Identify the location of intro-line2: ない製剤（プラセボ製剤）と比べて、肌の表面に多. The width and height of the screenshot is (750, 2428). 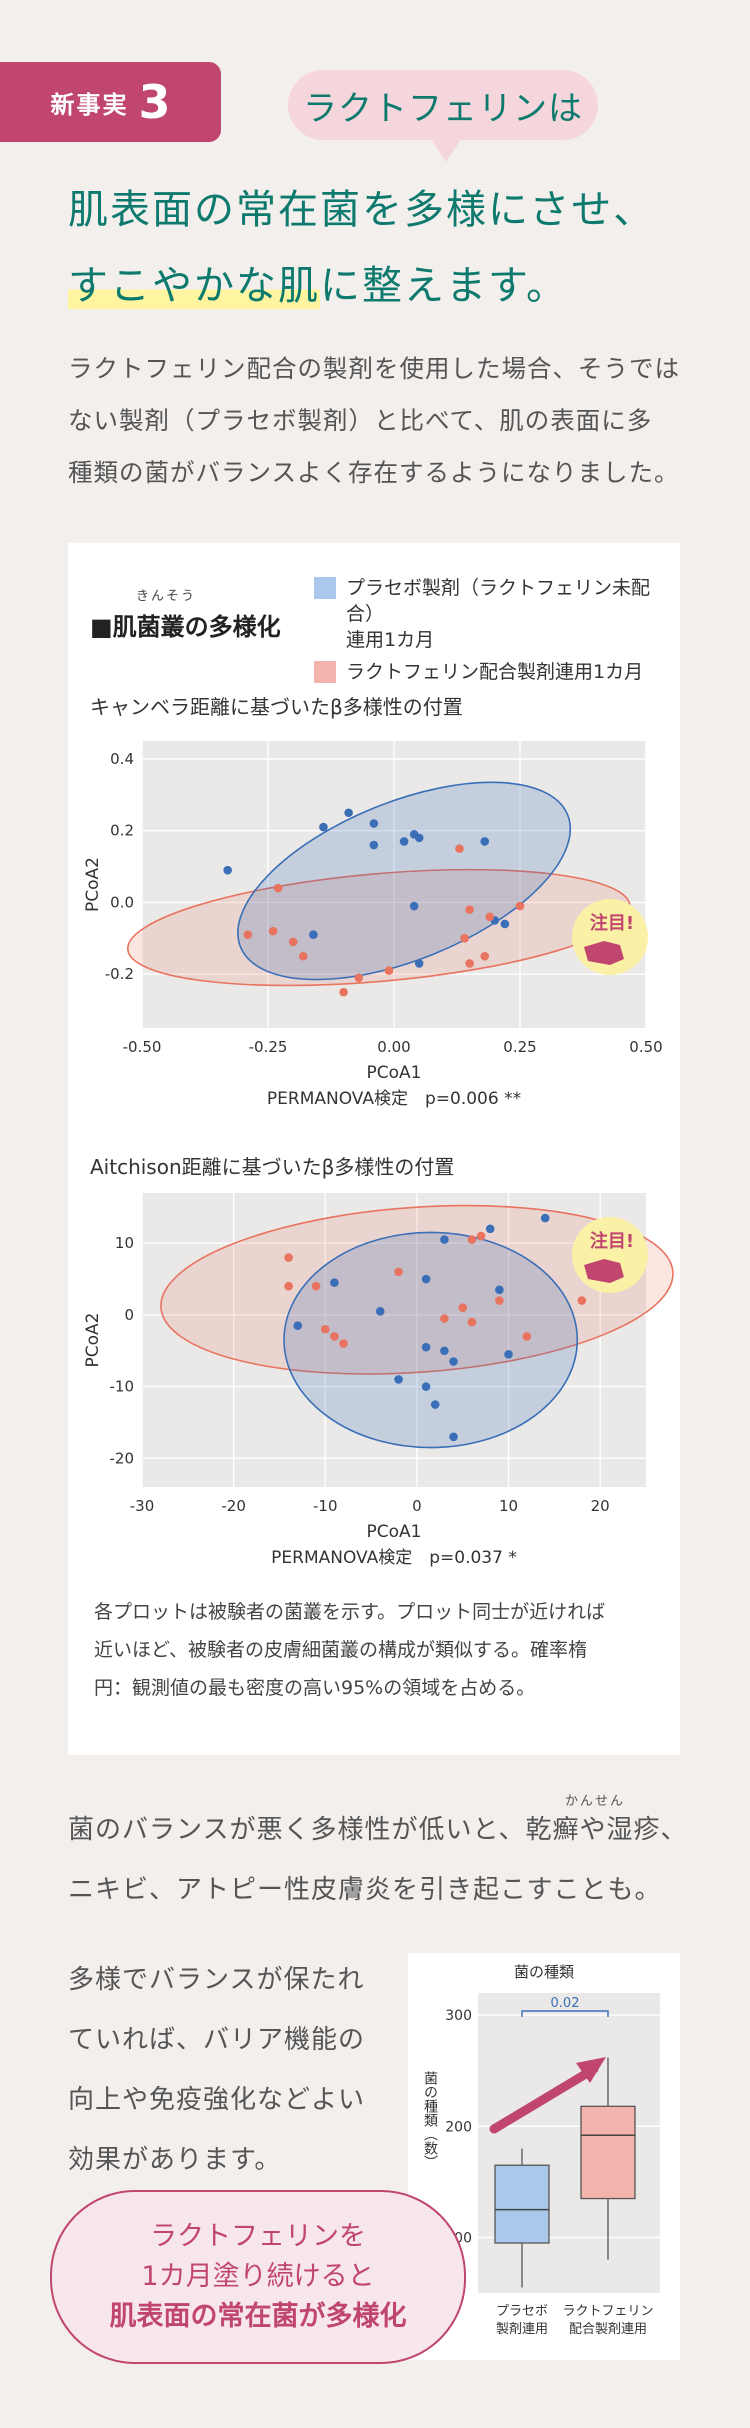
(360, 420).